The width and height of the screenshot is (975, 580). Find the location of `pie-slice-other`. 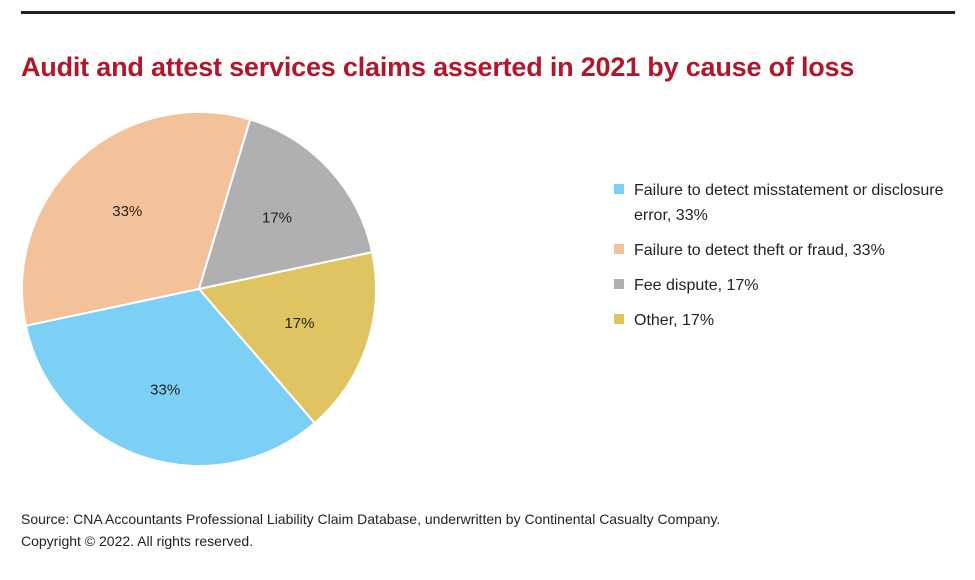

pie-slice-other is located at coordinates (287, 337).